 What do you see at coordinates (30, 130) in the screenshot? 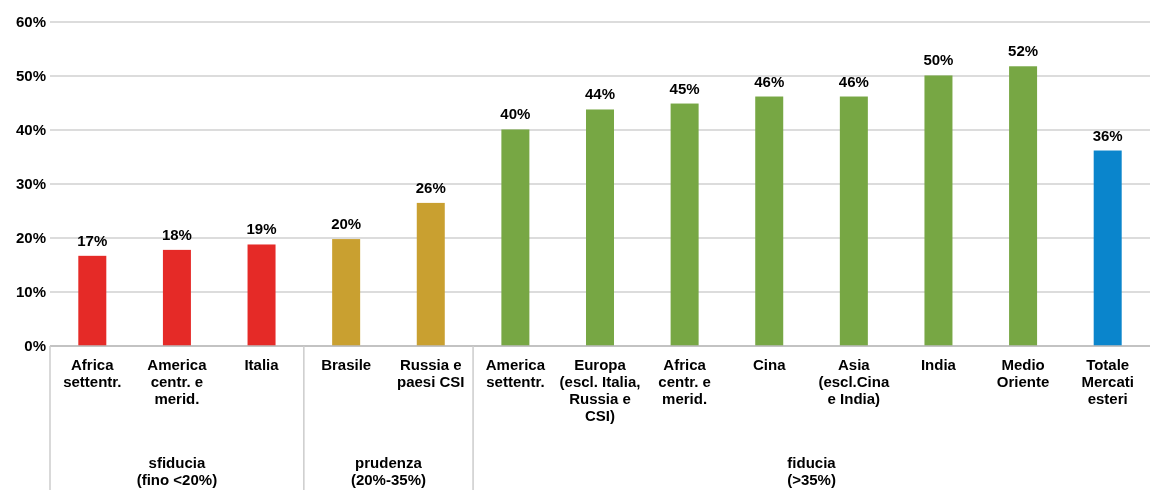
I see `y-tick-label: 40%` at bounding box center [30, 130].